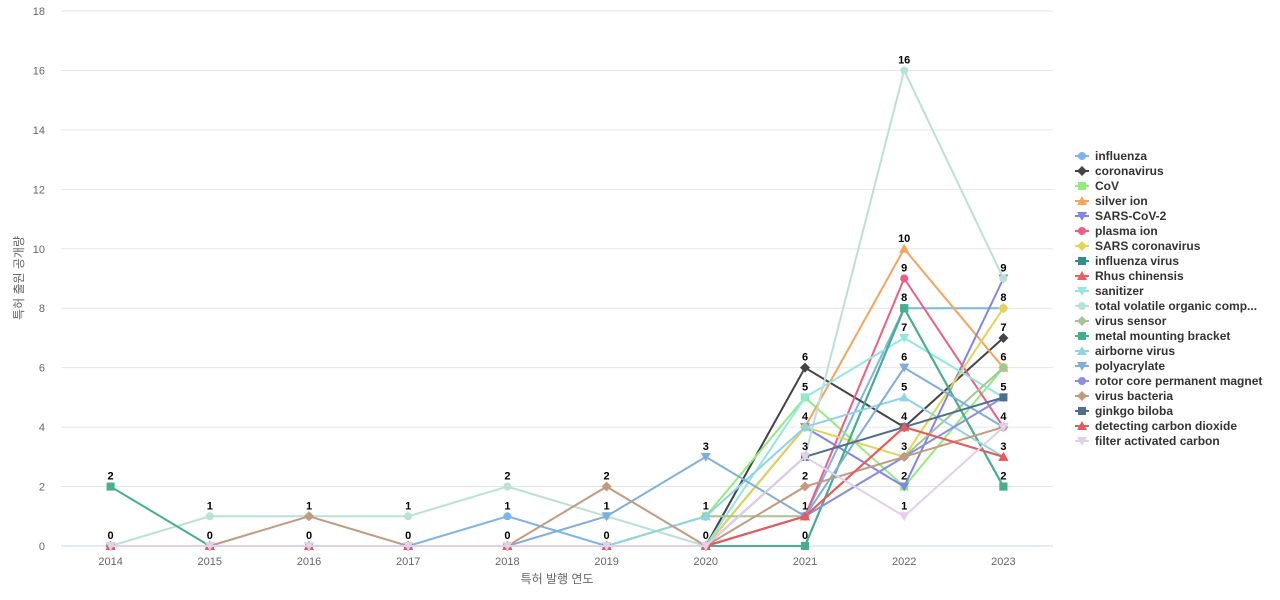  What do you see at coordinates (507, 562) in the screenshot?
I see `x-tick-label: 2018` at bounding box center [507, 562].